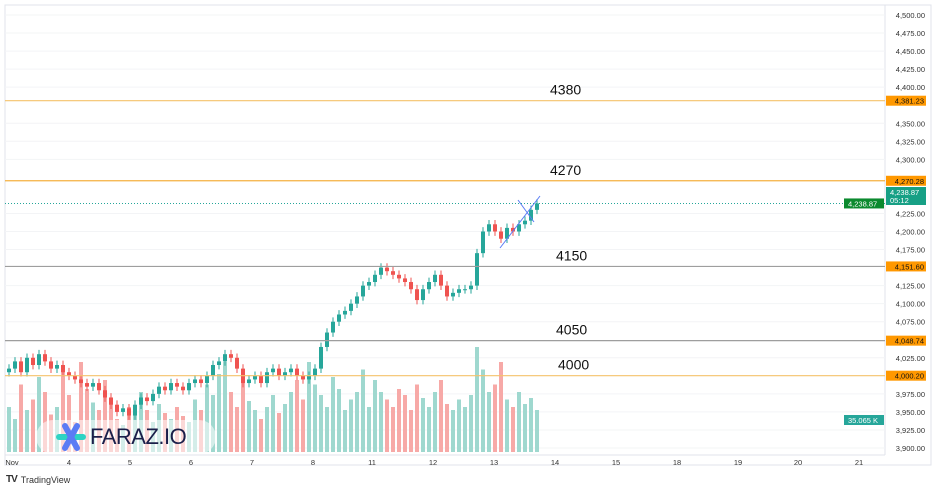 The width and height of the screenshot is (936, 492). What do you see at coordinates (863, 420) in the screenshot?
I see `volume-value: 35.065 K` at bounding box center [863, 420].